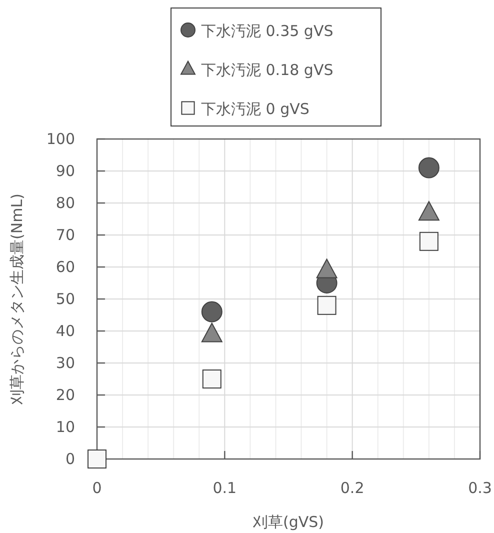  I want to click on y-axis-title: 刈草からのメタン生成量(NmL), so click(17, 300).